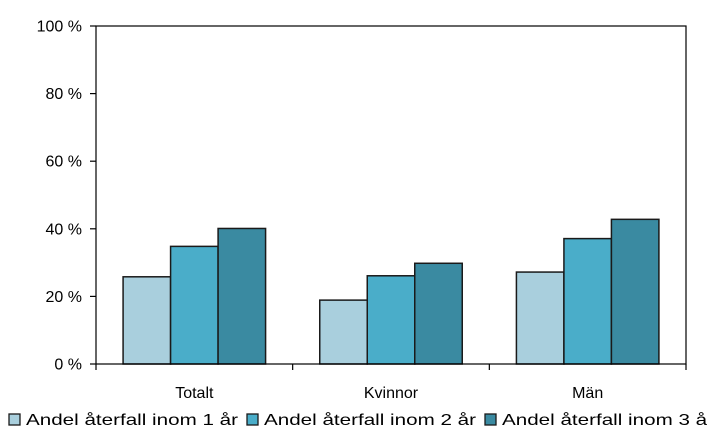 The height and width of the screenshot is (430, 707). Describe the element at coordinates (587, 393) in the screenshot. I see `x-category-label: Män` at that location.